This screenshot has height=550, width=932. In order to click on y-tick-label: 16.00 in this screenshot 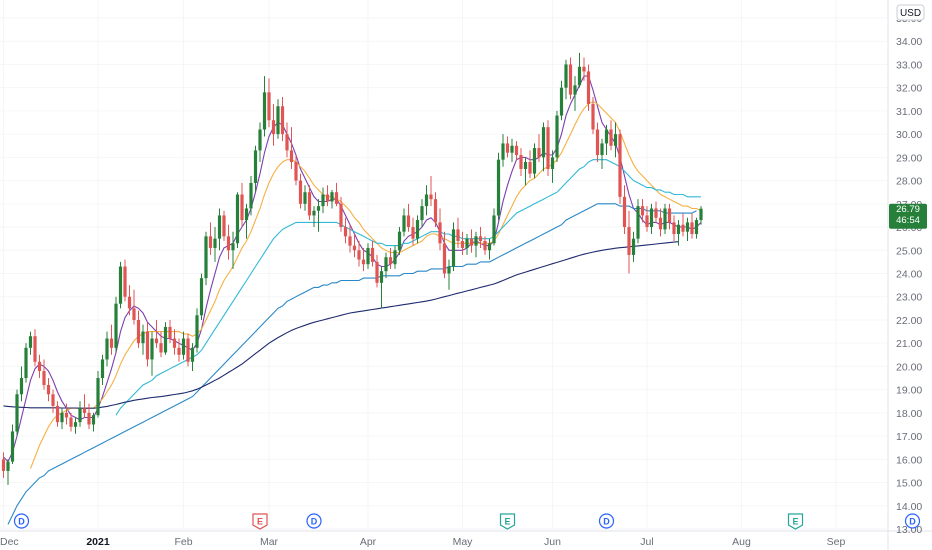, I will do `click(909, 460)`.